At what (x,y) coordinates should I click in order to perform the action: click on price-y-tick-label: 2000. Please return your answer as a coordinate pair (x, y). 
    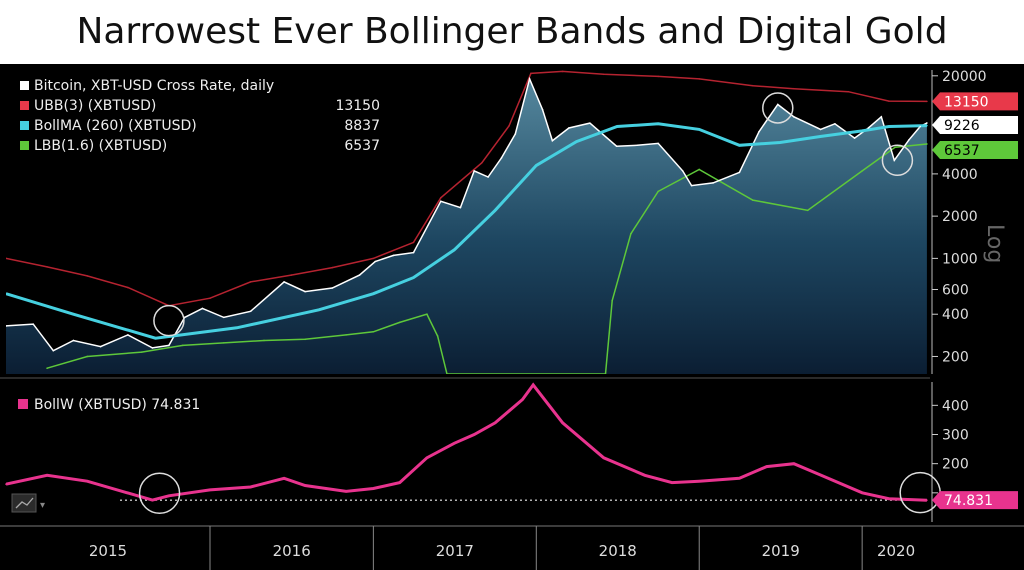
    Looking at the image, I should click on (960, 217).